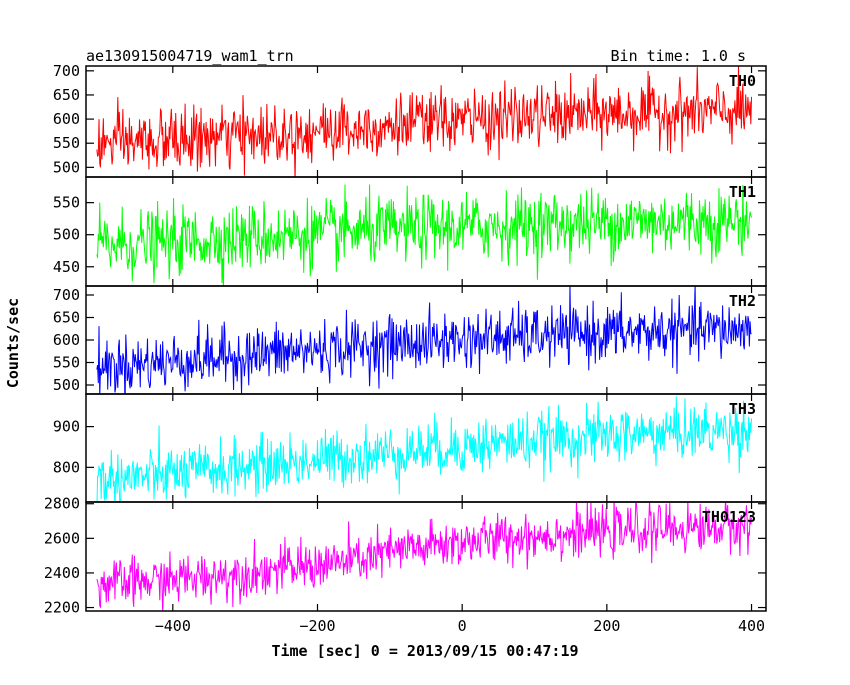 This screenshot has height=685, width=850. I want to click on x-tick-label: −400, so click(173, 626).